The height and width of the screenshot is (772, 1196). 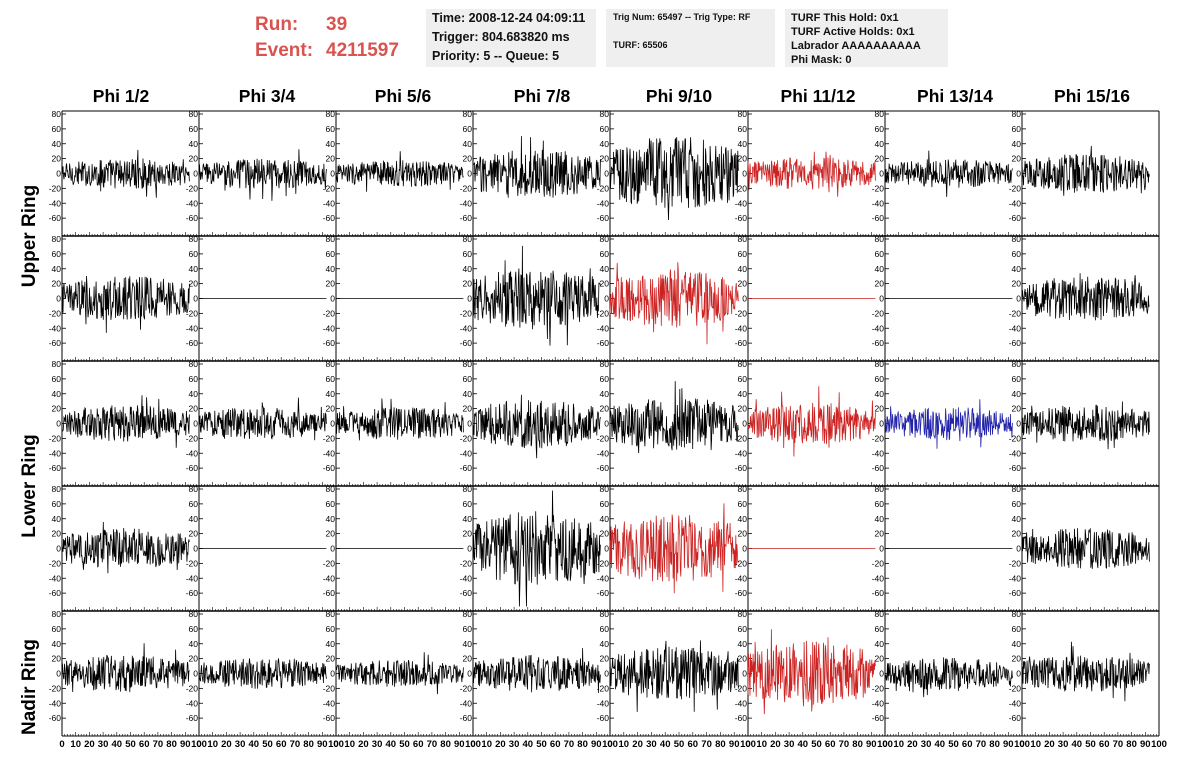 I want to click on column-title-phi-9-10: Phi 9/10, so click(x=679, y=96).